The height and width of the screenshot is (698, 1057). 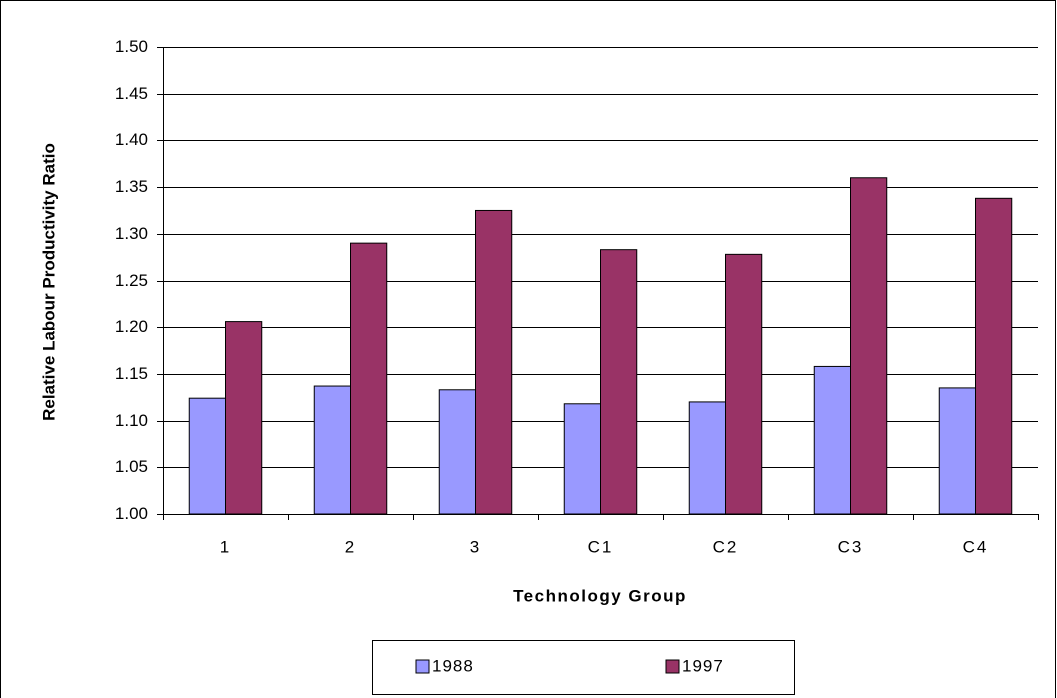 I want to click on y-tick-label: 1.30, so click(x=131, y=233).